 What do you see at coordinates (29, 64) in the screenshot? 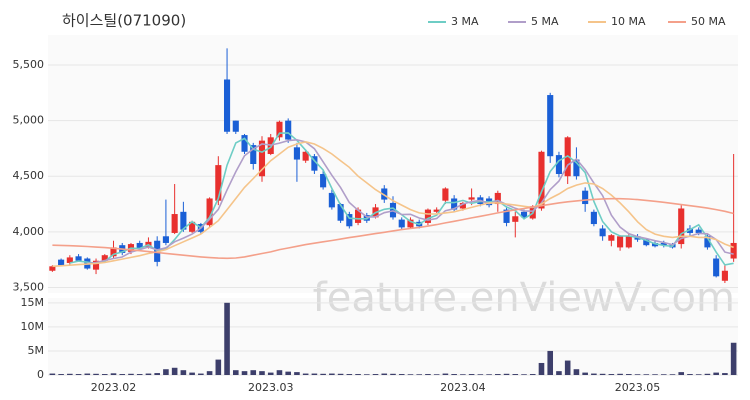
I see `y-tick-label: 5,500` at bounding box center [29, 64].